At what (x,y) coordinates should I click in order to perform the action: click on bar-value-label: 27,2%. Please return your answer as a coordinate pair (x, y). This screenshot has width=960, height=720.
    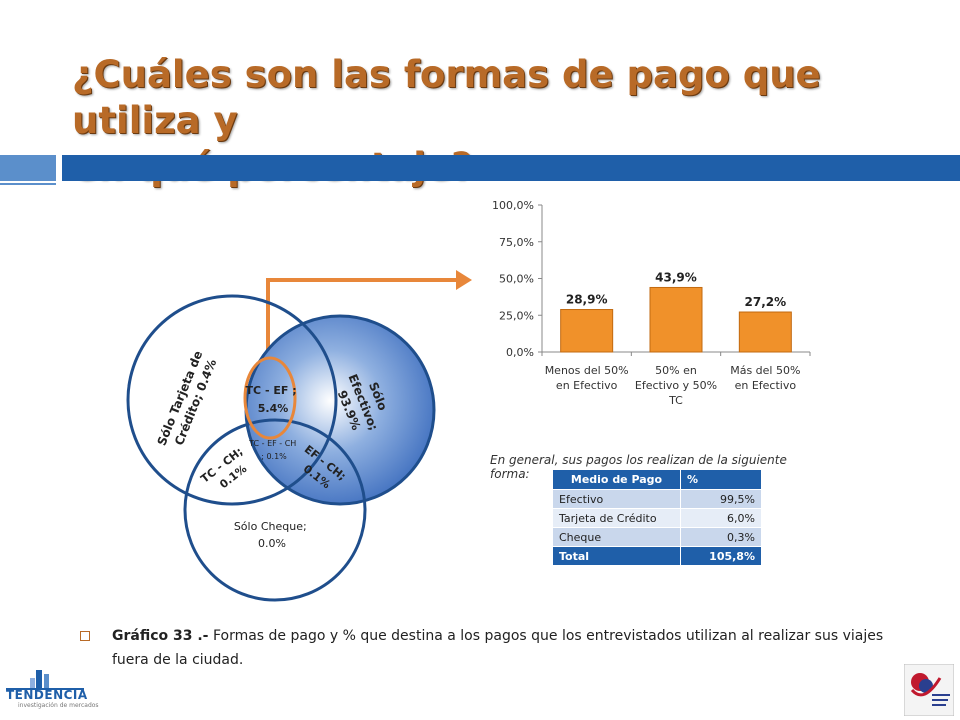
    Looking at the image, I should click on (766, 302).